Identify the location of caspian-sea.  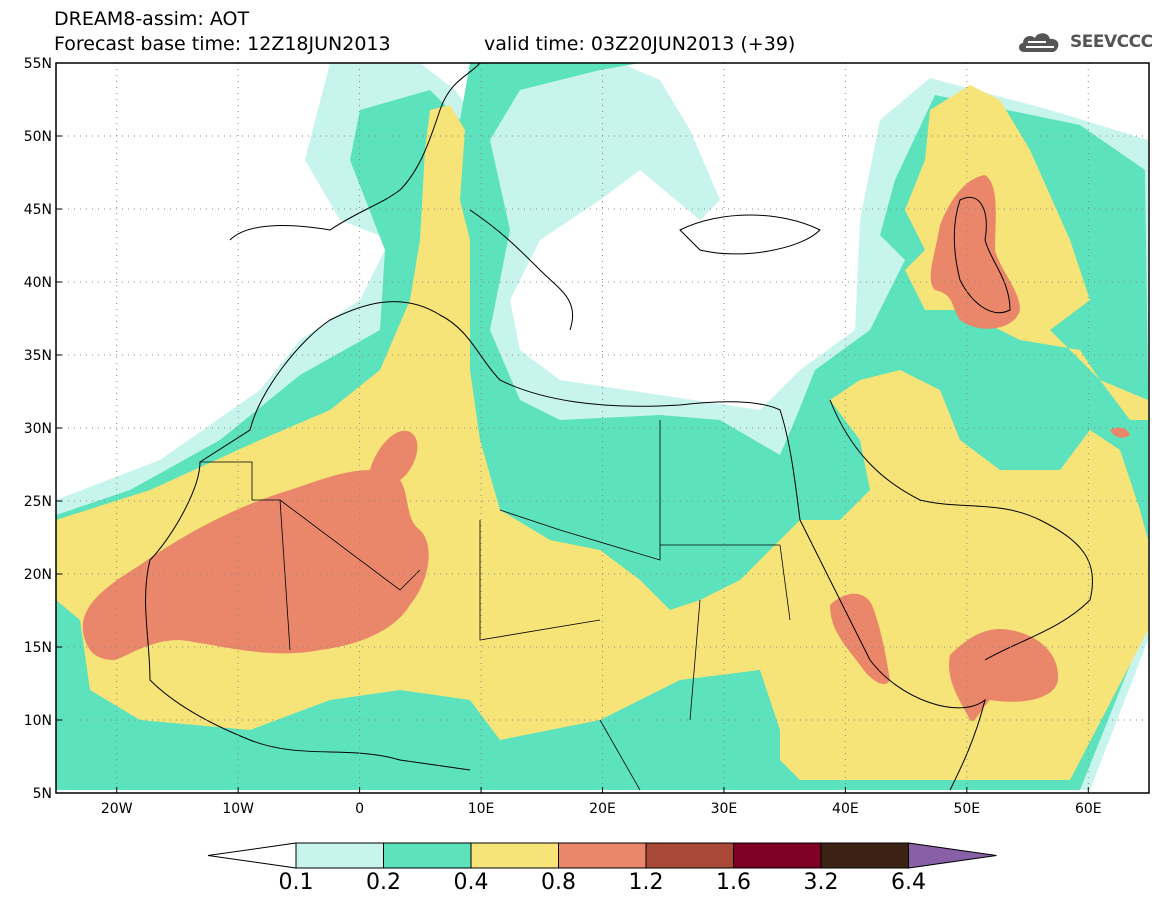
(982, 255).